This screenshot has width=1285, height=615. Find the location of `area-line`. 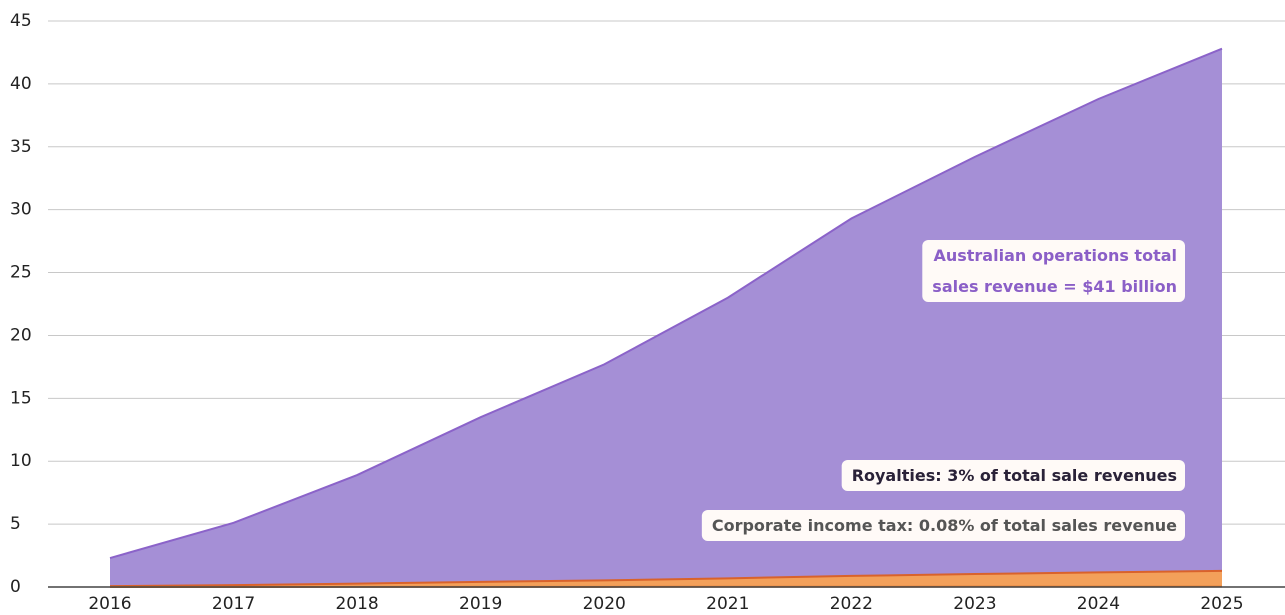

area-line is located at coordinates (666, 578).